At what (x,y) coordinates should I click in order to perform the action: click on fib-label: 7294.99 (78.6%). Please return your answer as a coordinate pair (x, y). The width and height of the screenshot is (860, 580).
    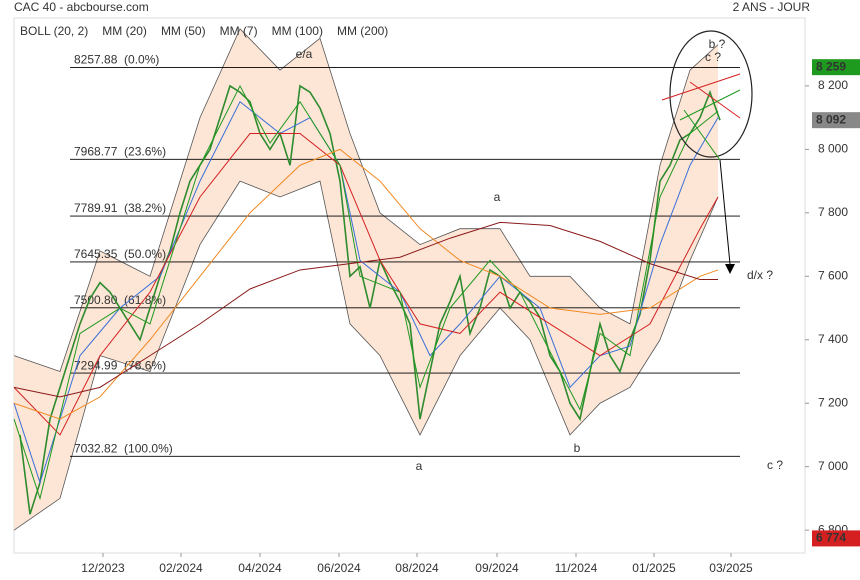
    Looking at the image, I should click on (120, 365).